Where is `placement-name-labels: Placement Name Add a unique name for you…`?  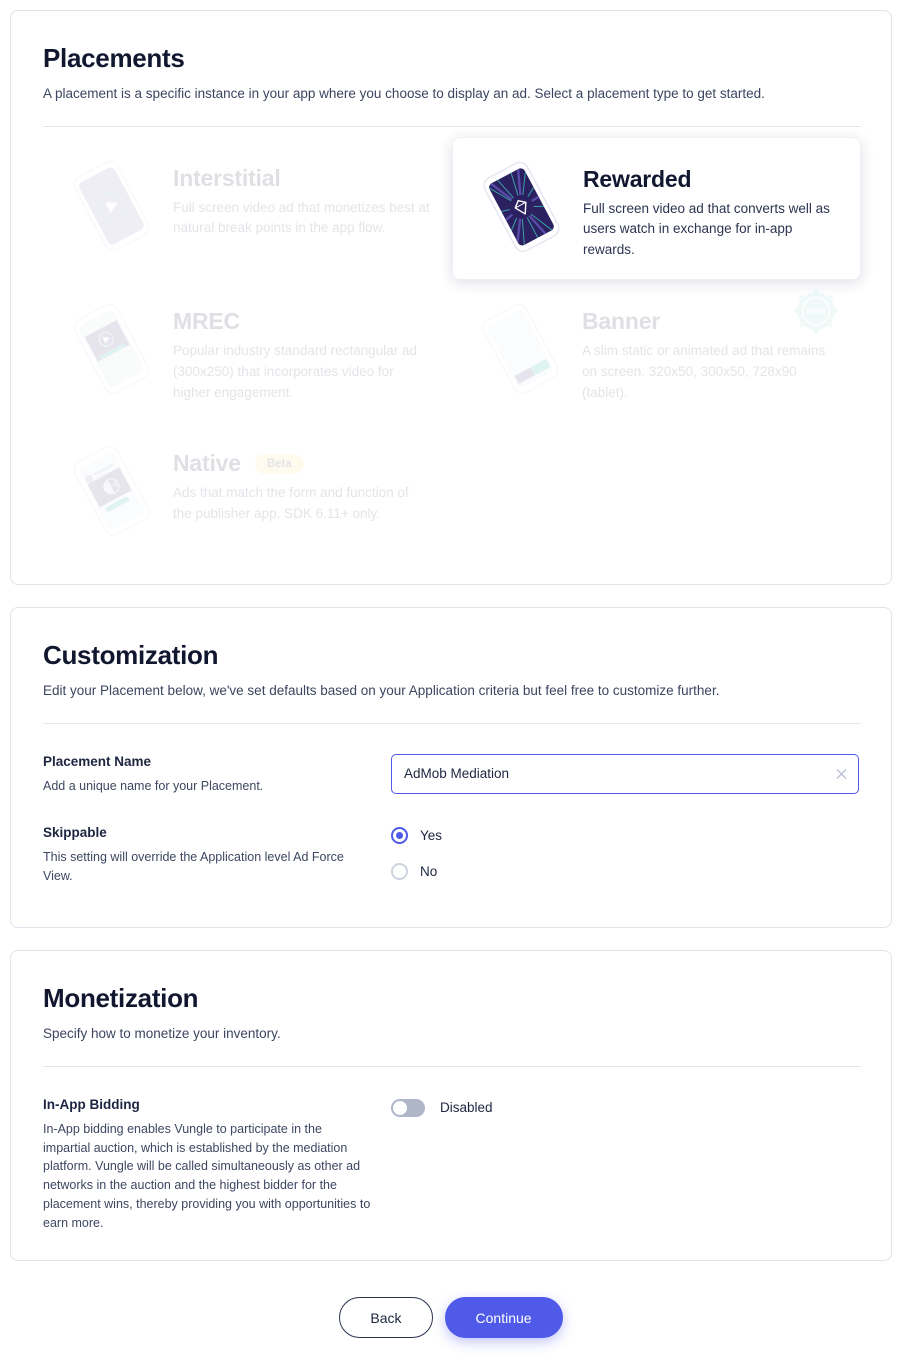 placement-name-labels: Placement Name Add a unique name for you… is located at coordinates (217, 775).